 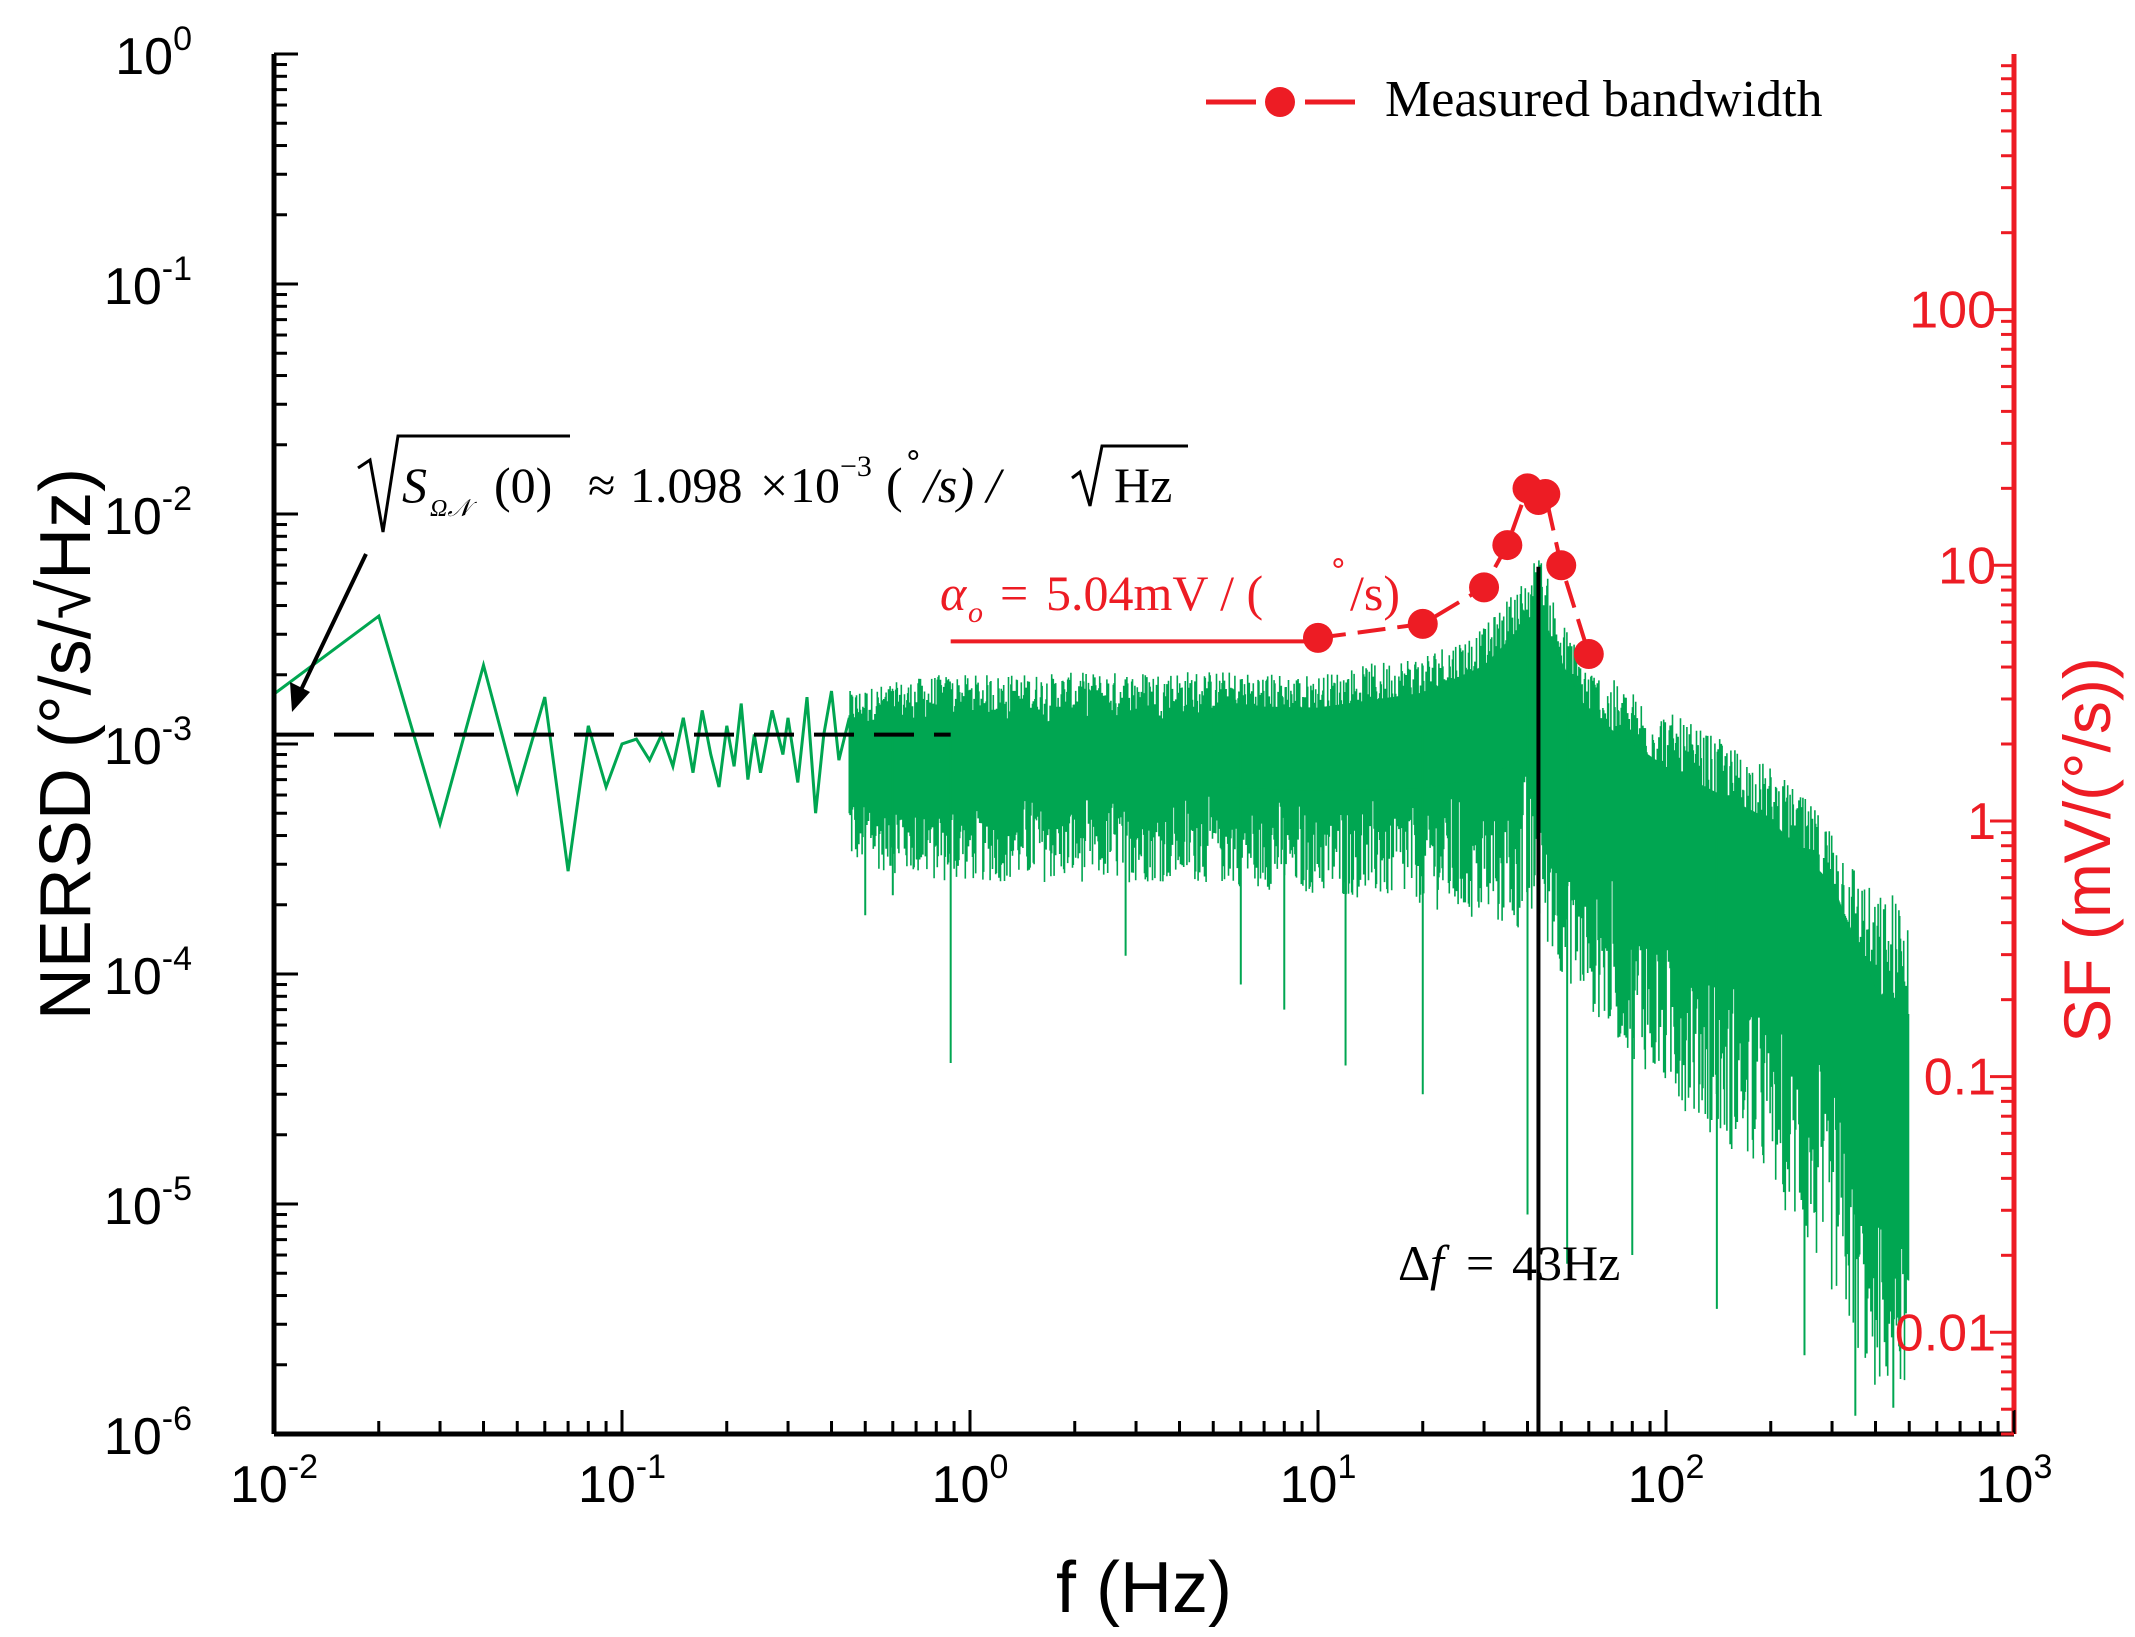 What do you see at coordinates (177, 1189) in the screenshot?
I see `y-left-tick-exponent: -5` at bounding box center [177, 1189].